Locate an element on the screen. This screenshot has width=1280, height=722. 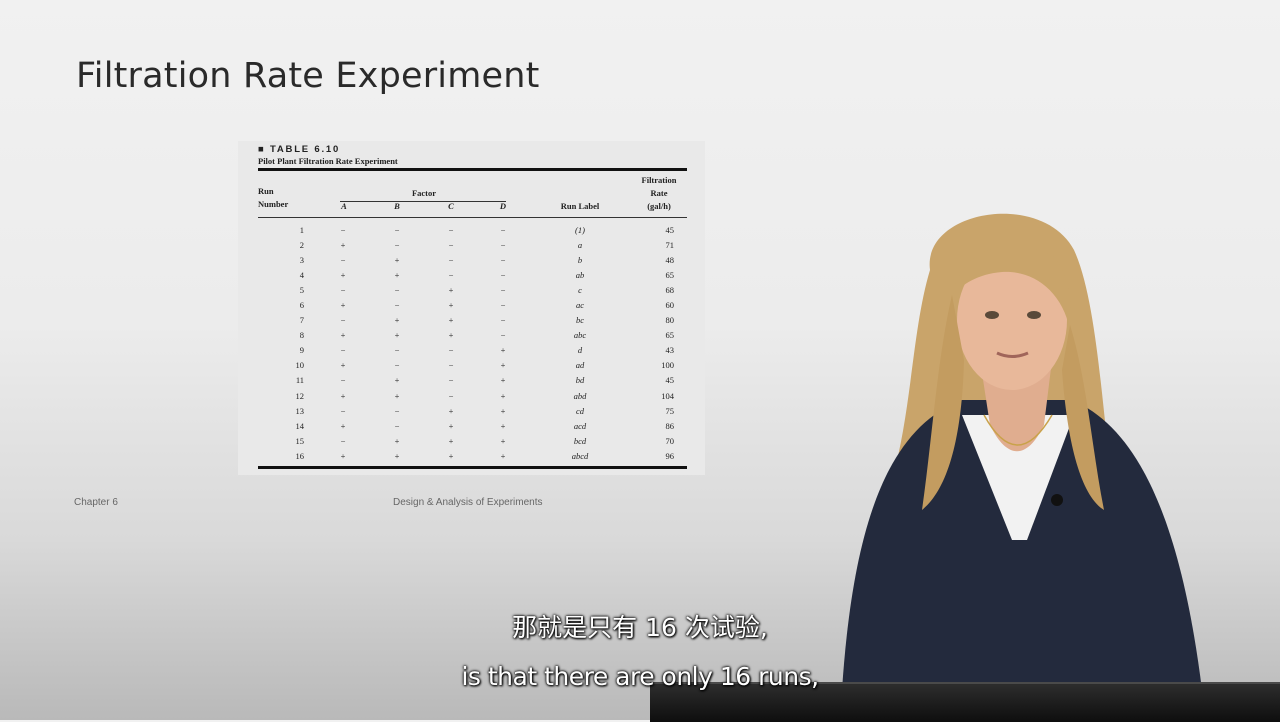
header-a: A is located at coordinates (344, 206).